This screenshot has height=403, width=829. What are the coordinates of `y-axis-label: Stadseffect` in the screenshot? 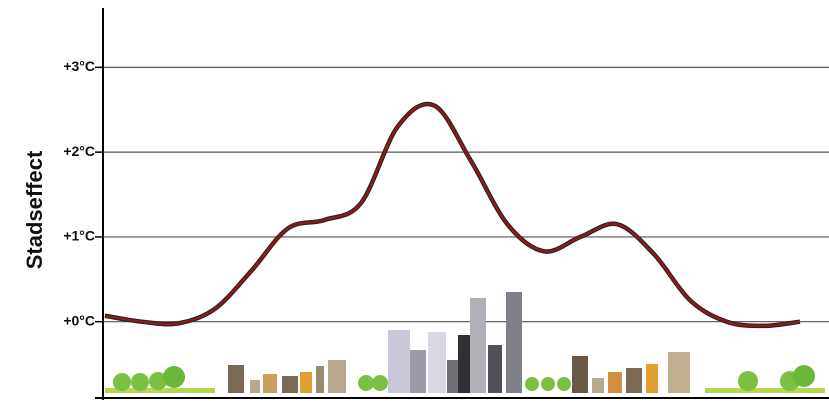 It's located at (34, 209).